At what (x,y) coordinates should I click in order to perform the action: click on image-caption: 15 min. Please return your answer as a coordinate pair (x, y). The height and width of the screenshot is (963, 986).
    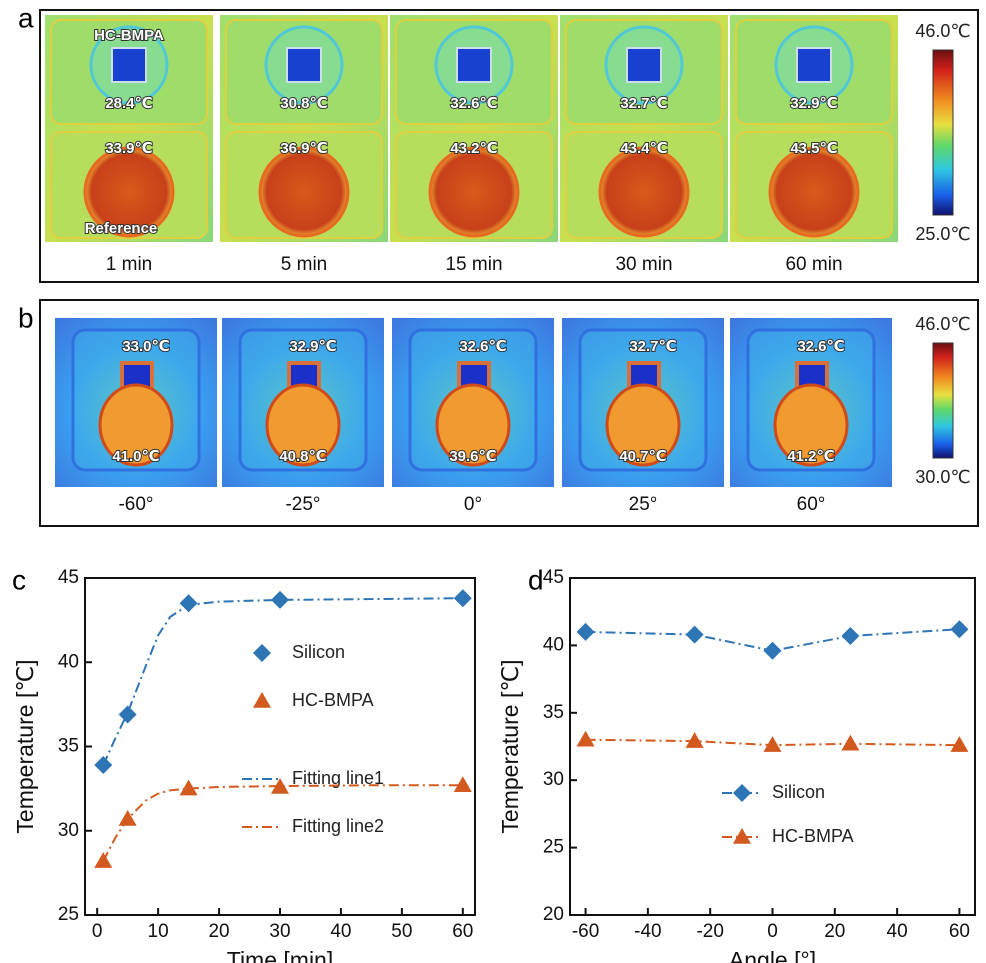
    Looking at the image, I should click on (473, 264).